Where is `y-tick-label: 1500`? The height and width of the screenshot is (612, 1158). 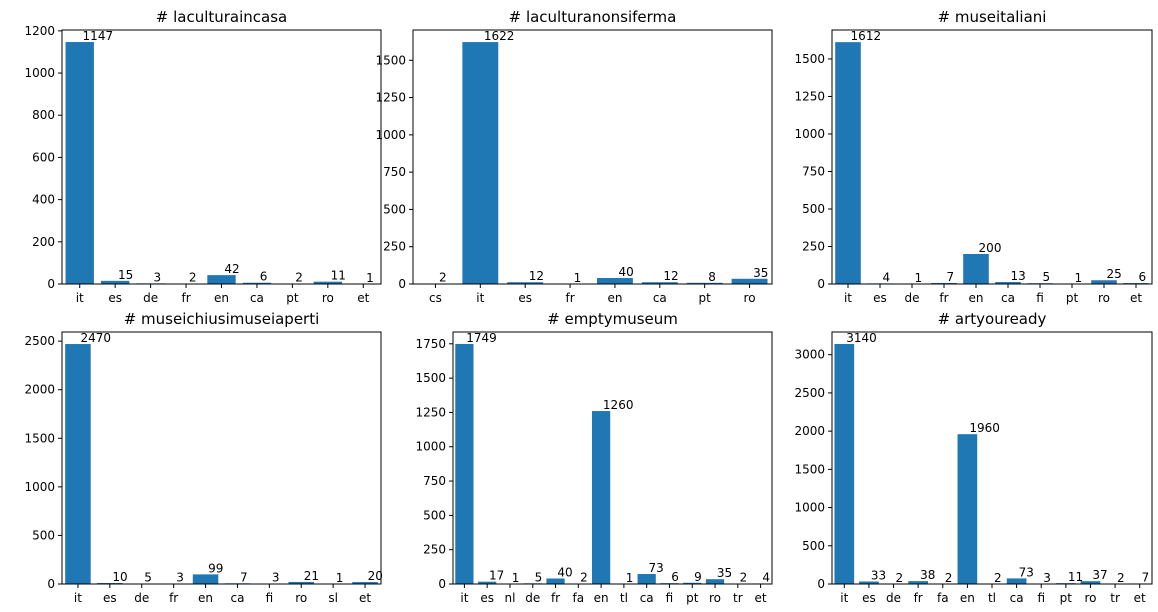 y-tick-label: 1500 is located at coordinates (430, 378).